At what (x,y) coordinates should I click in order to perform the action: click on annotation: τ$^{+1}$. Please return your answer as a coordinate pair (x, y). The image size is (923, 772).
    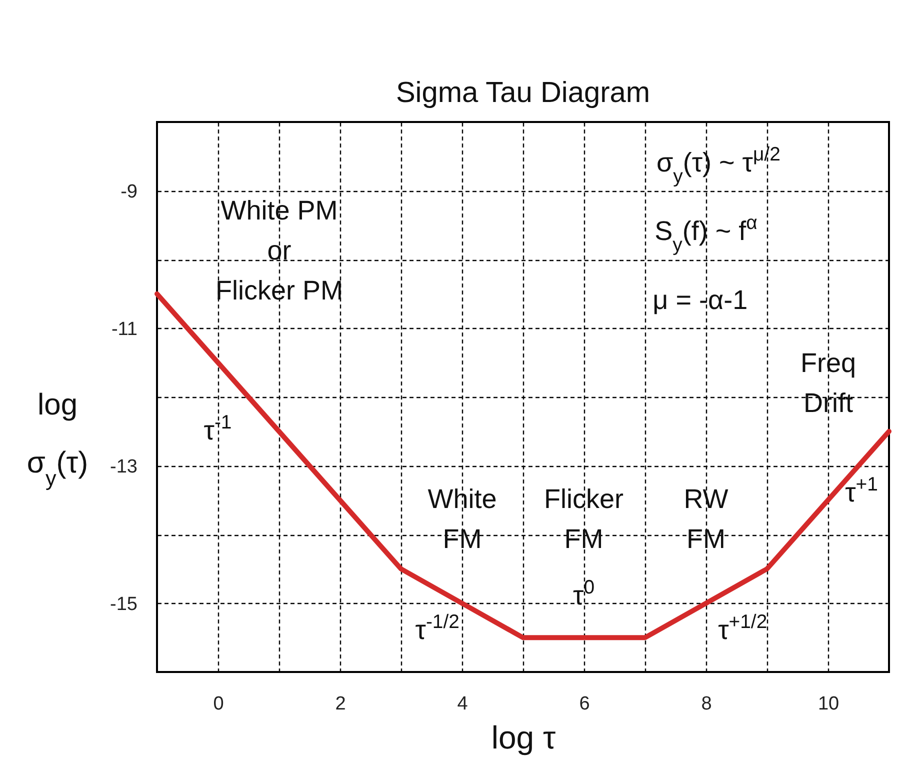
    Looking at the image, I should click on (861, 490).